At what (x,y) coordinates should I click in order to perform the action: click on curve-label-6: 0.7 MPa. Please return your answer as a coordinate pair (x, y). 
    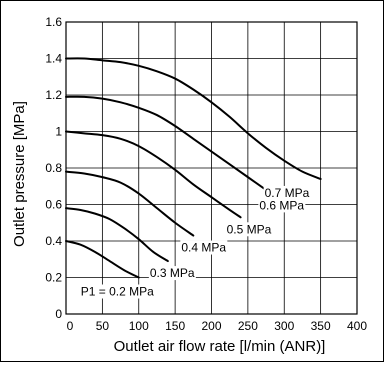
    Looking at the image, I should click on (287, 193).